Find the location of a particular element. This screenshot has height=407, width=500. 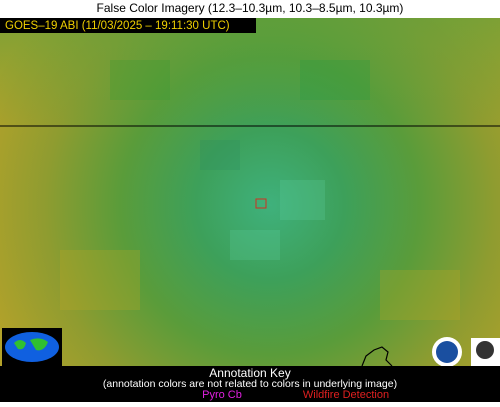

overlay-label: GOES–19 ABI (11/03/2025 – 19:11:30 UTC) is located at coordinates (117, 26).